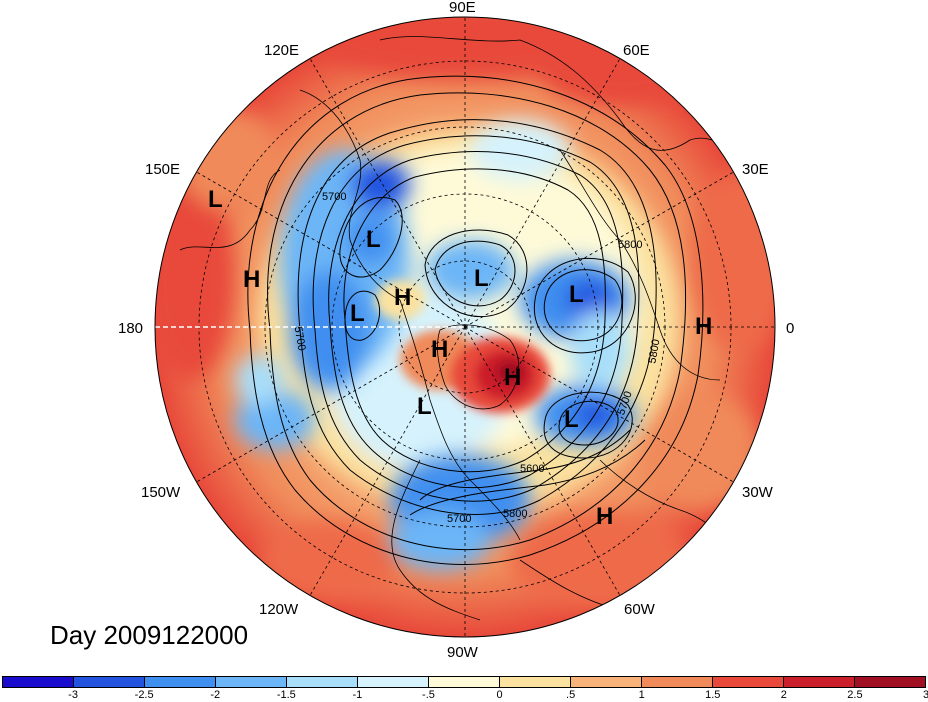 Image resolution: width=928 pixels, height=702 pixels. I want to click on lon-label-30e: 30E, so click(755, 169).